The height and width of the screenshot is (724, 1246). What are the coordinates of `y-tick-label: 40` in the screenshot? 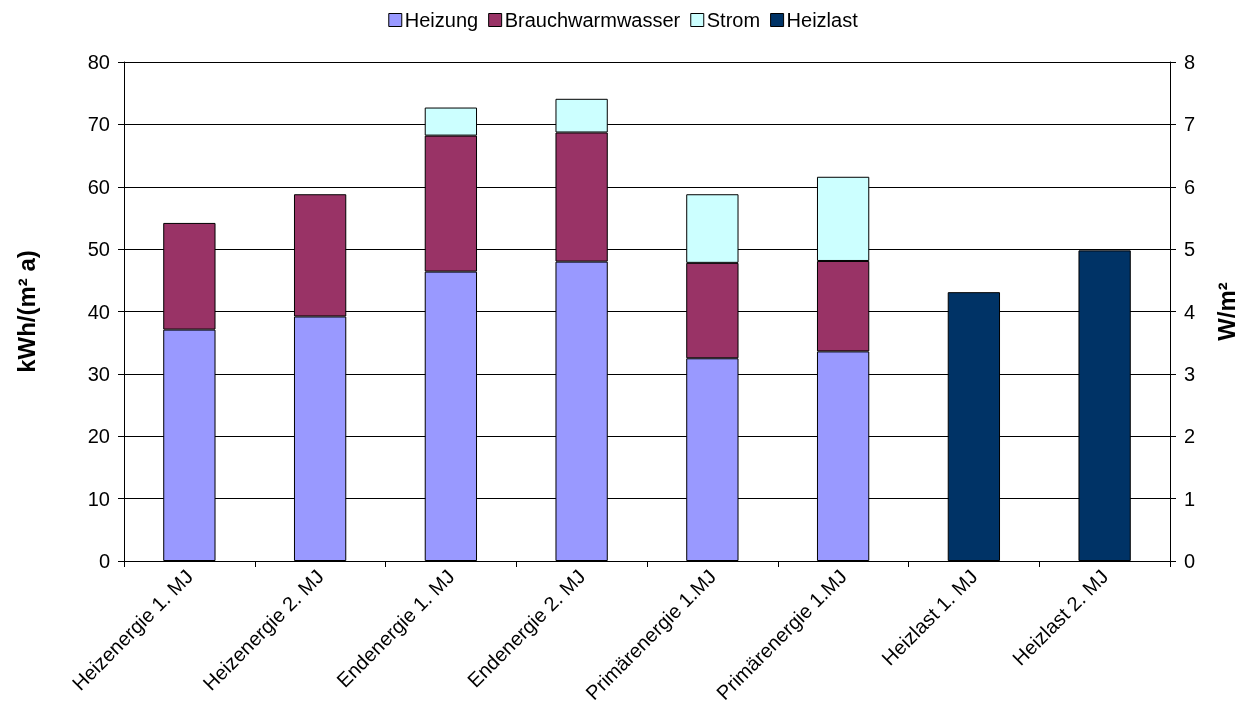 It's located at (98, 311).